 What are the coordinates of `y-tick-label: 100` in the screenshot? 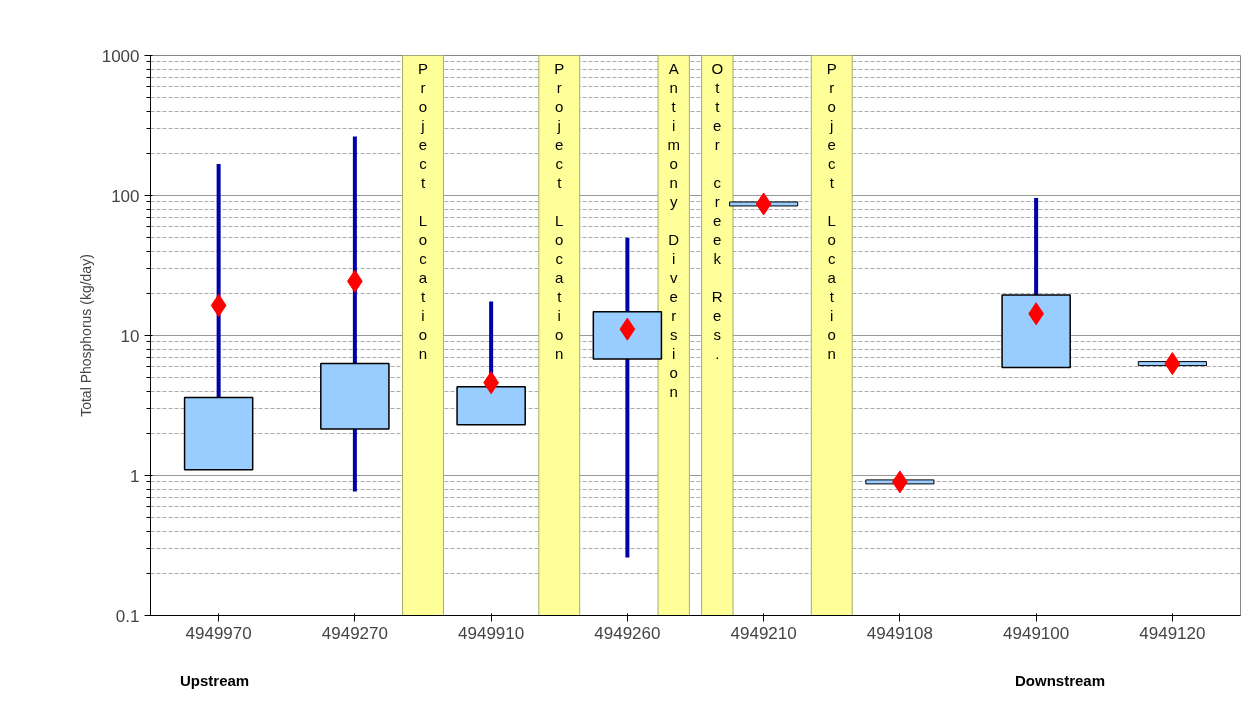 It's located at (125, 196).